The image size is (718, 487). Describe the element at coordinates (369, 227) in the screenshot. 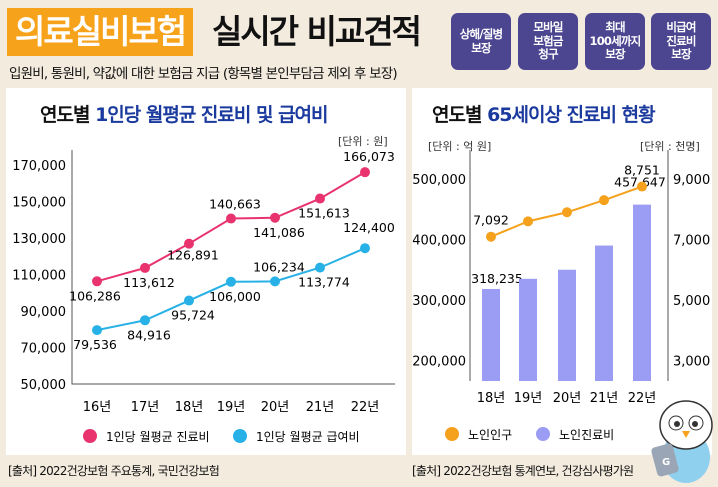

I see `data-label: 124,400` at that location.